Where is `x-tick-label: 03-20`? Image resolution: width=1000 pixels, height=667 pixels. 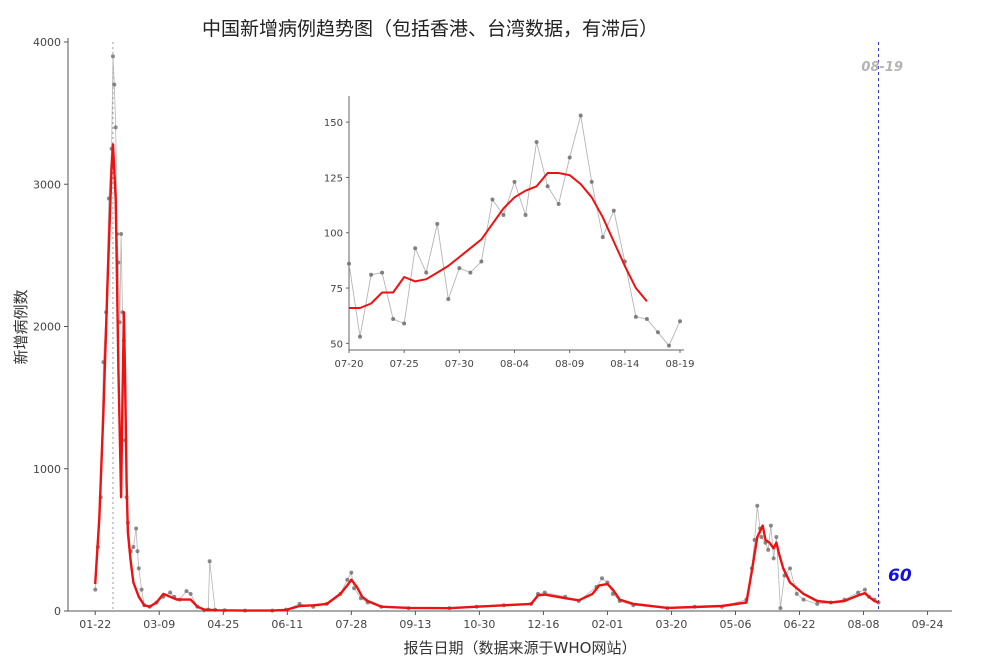
x-tick-label: 03-20 is located at coordinates (671, 624).